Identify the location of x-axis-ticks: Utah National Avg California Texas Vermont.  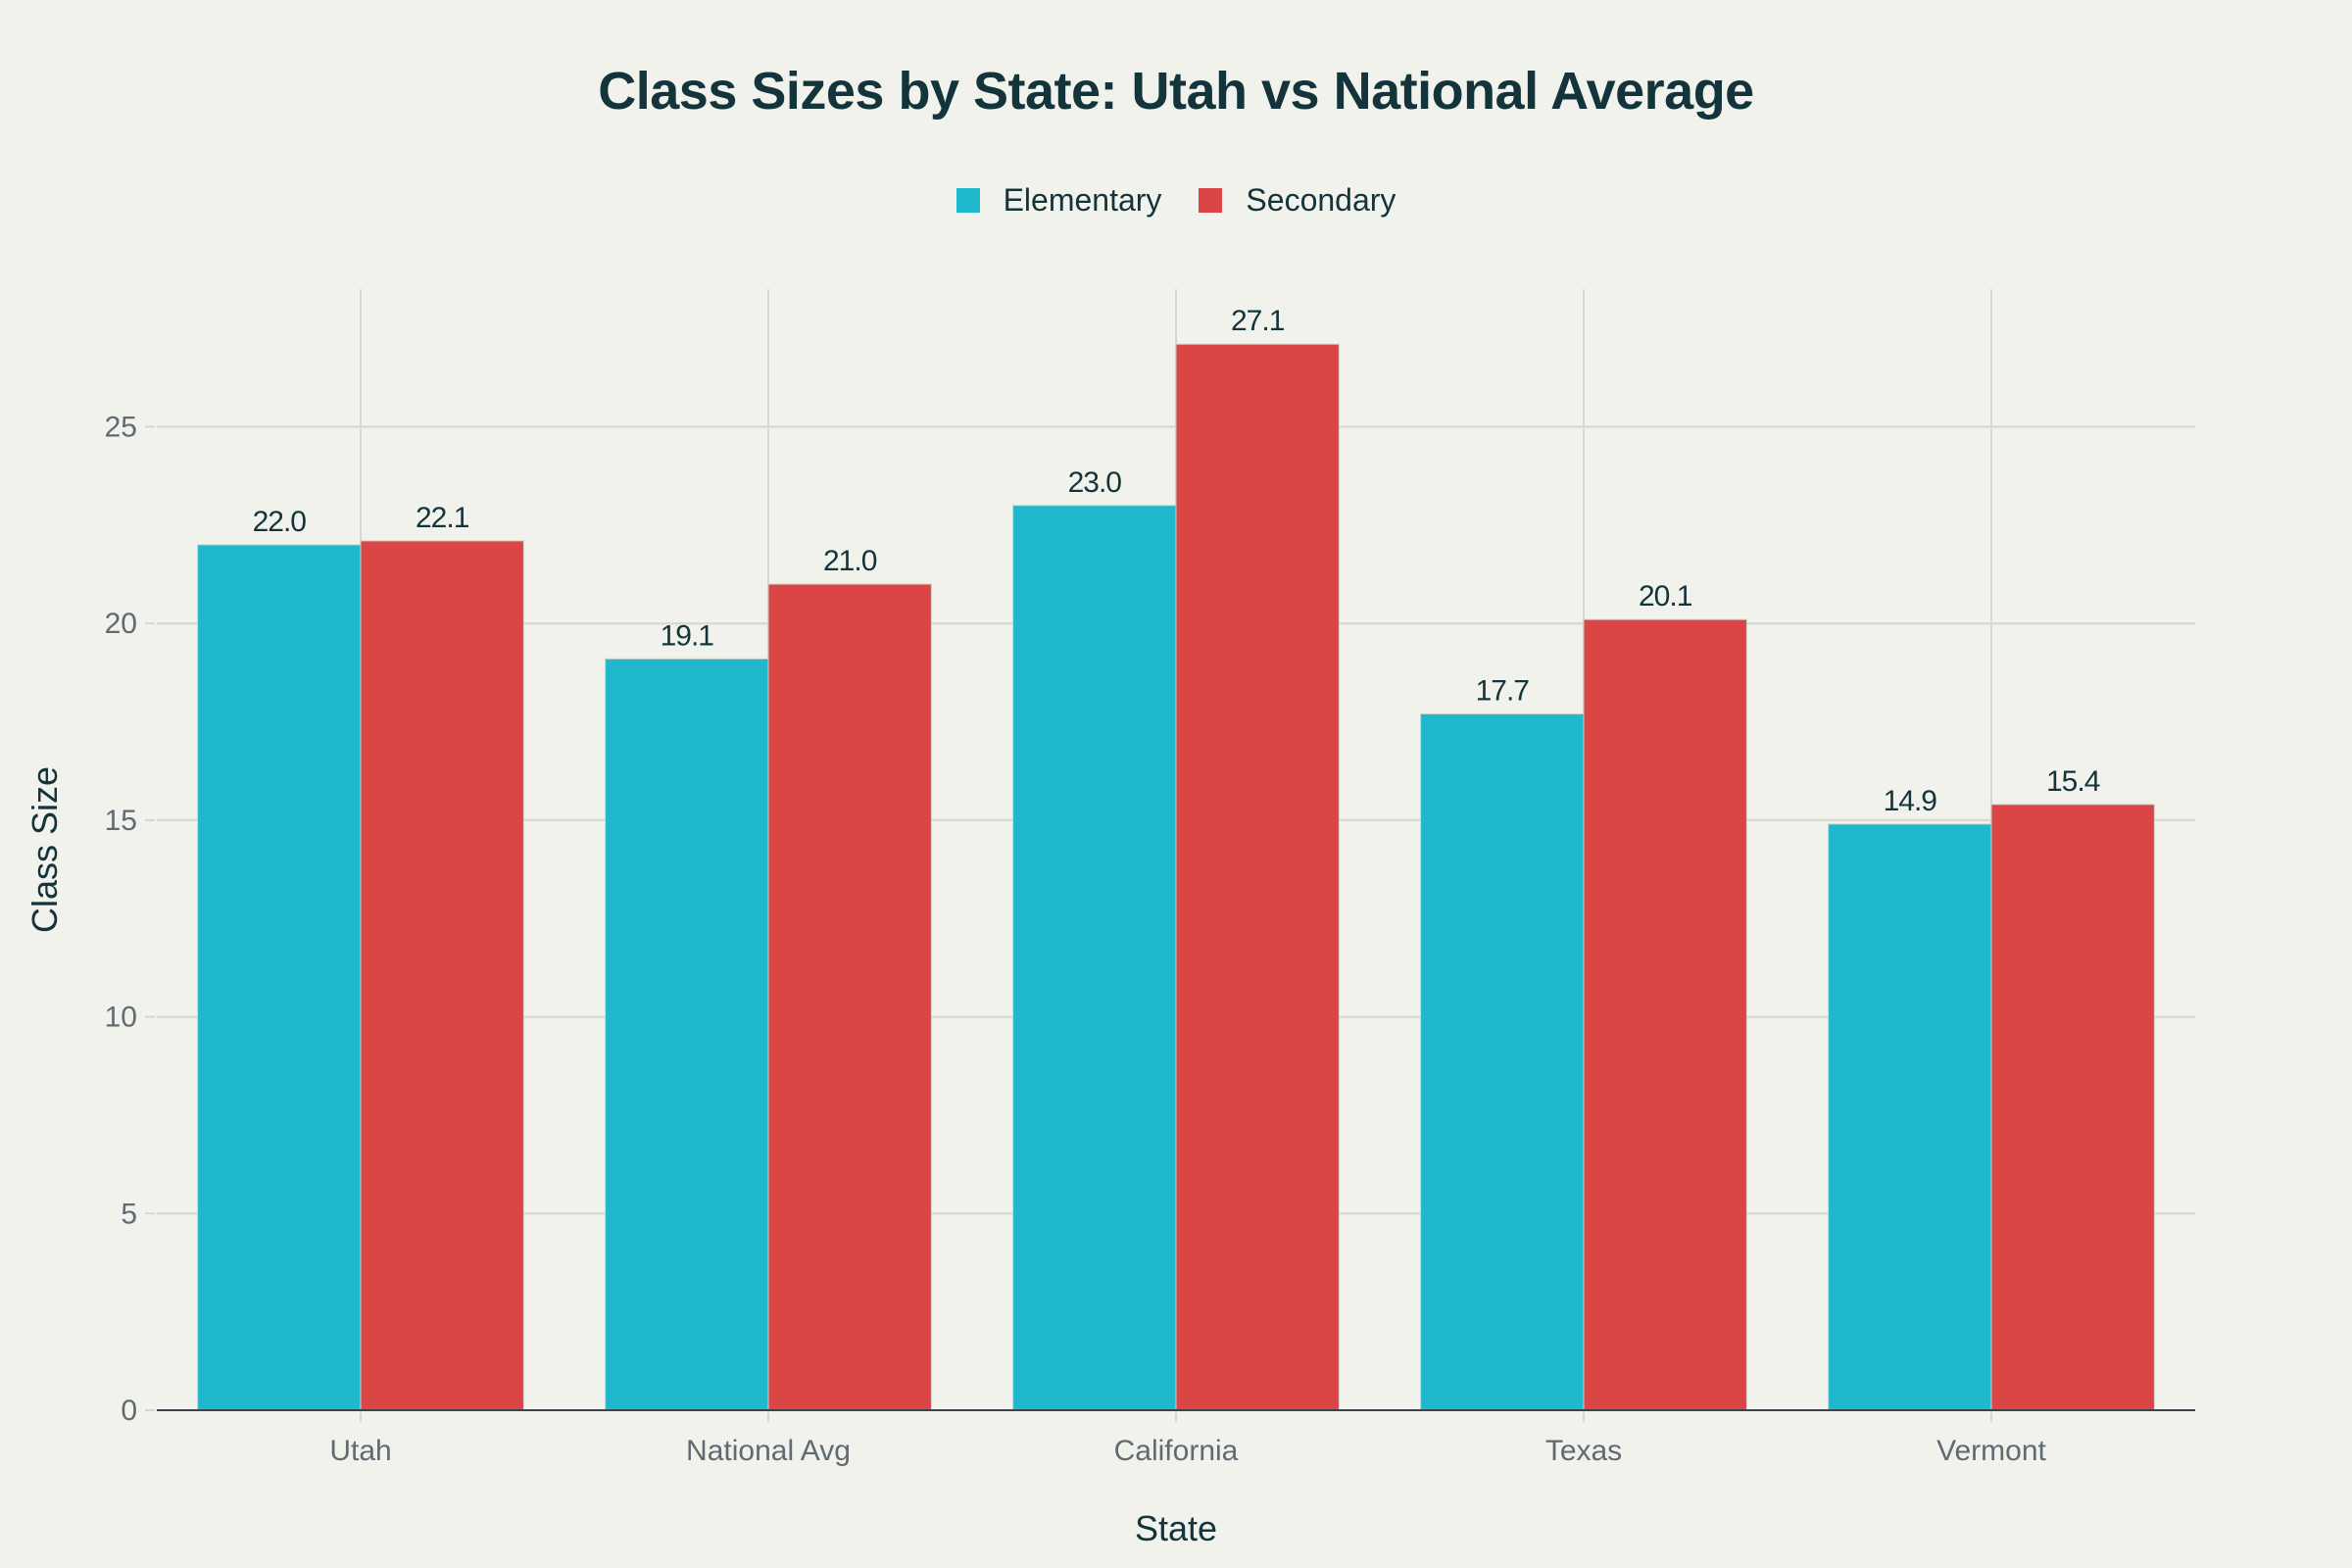
(1188, 1439).